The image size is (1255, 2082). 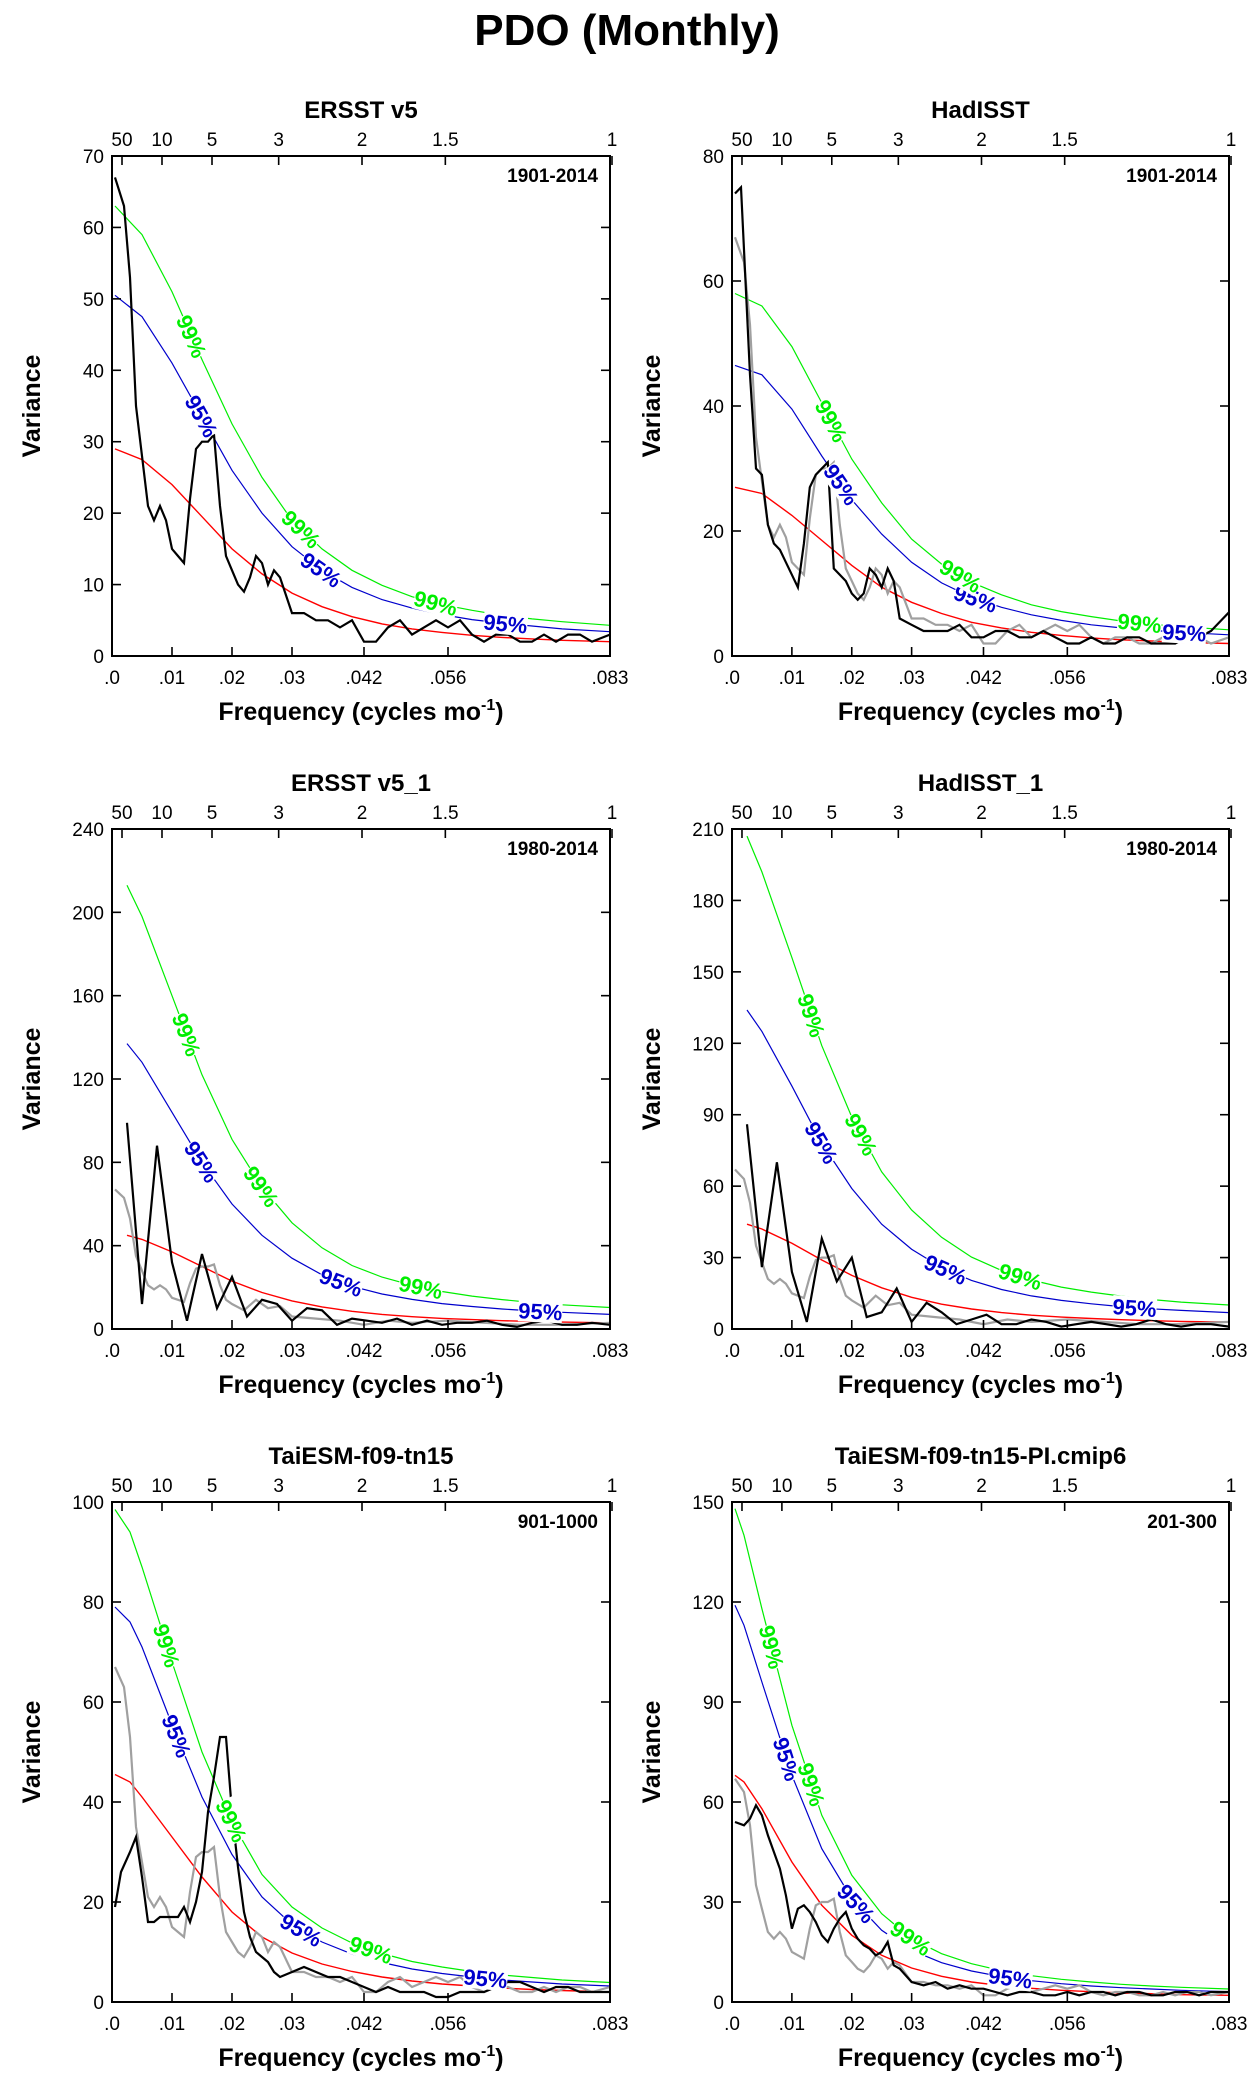 I want to click on x-tick-label: .02, so click(x=232, y=1351).